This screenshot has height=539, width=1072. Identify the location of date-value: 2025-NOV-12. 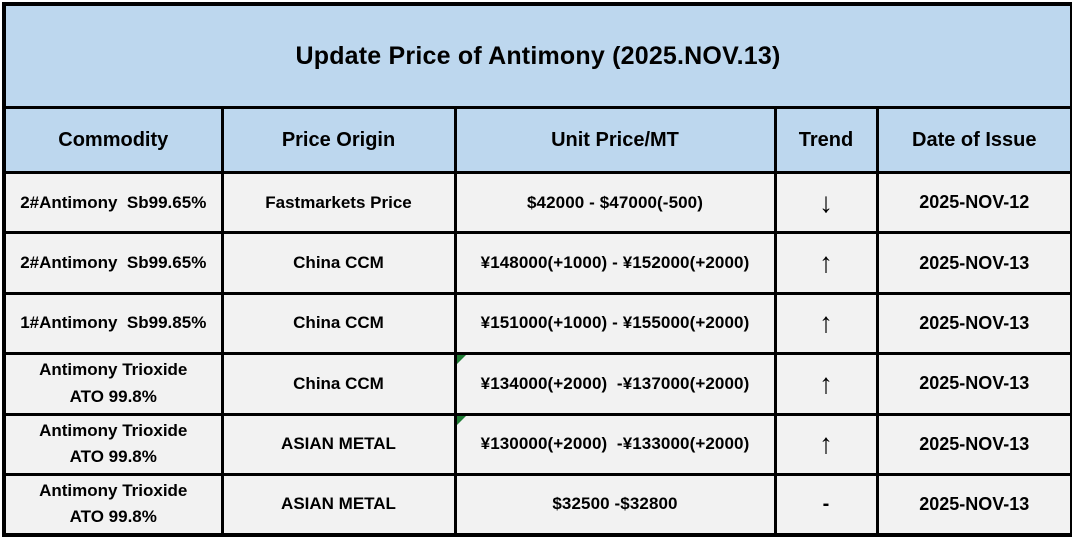
(974, 202).